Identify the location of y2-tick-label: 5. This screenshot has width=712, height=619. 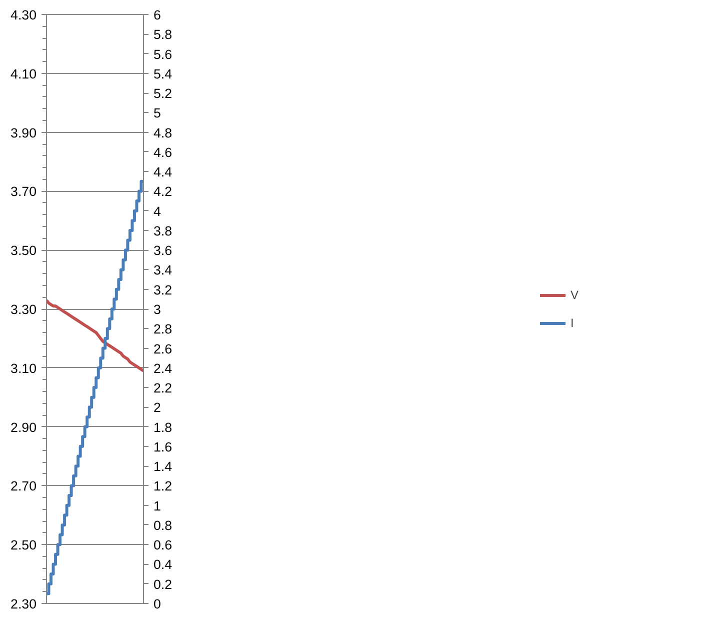
(157, 113).